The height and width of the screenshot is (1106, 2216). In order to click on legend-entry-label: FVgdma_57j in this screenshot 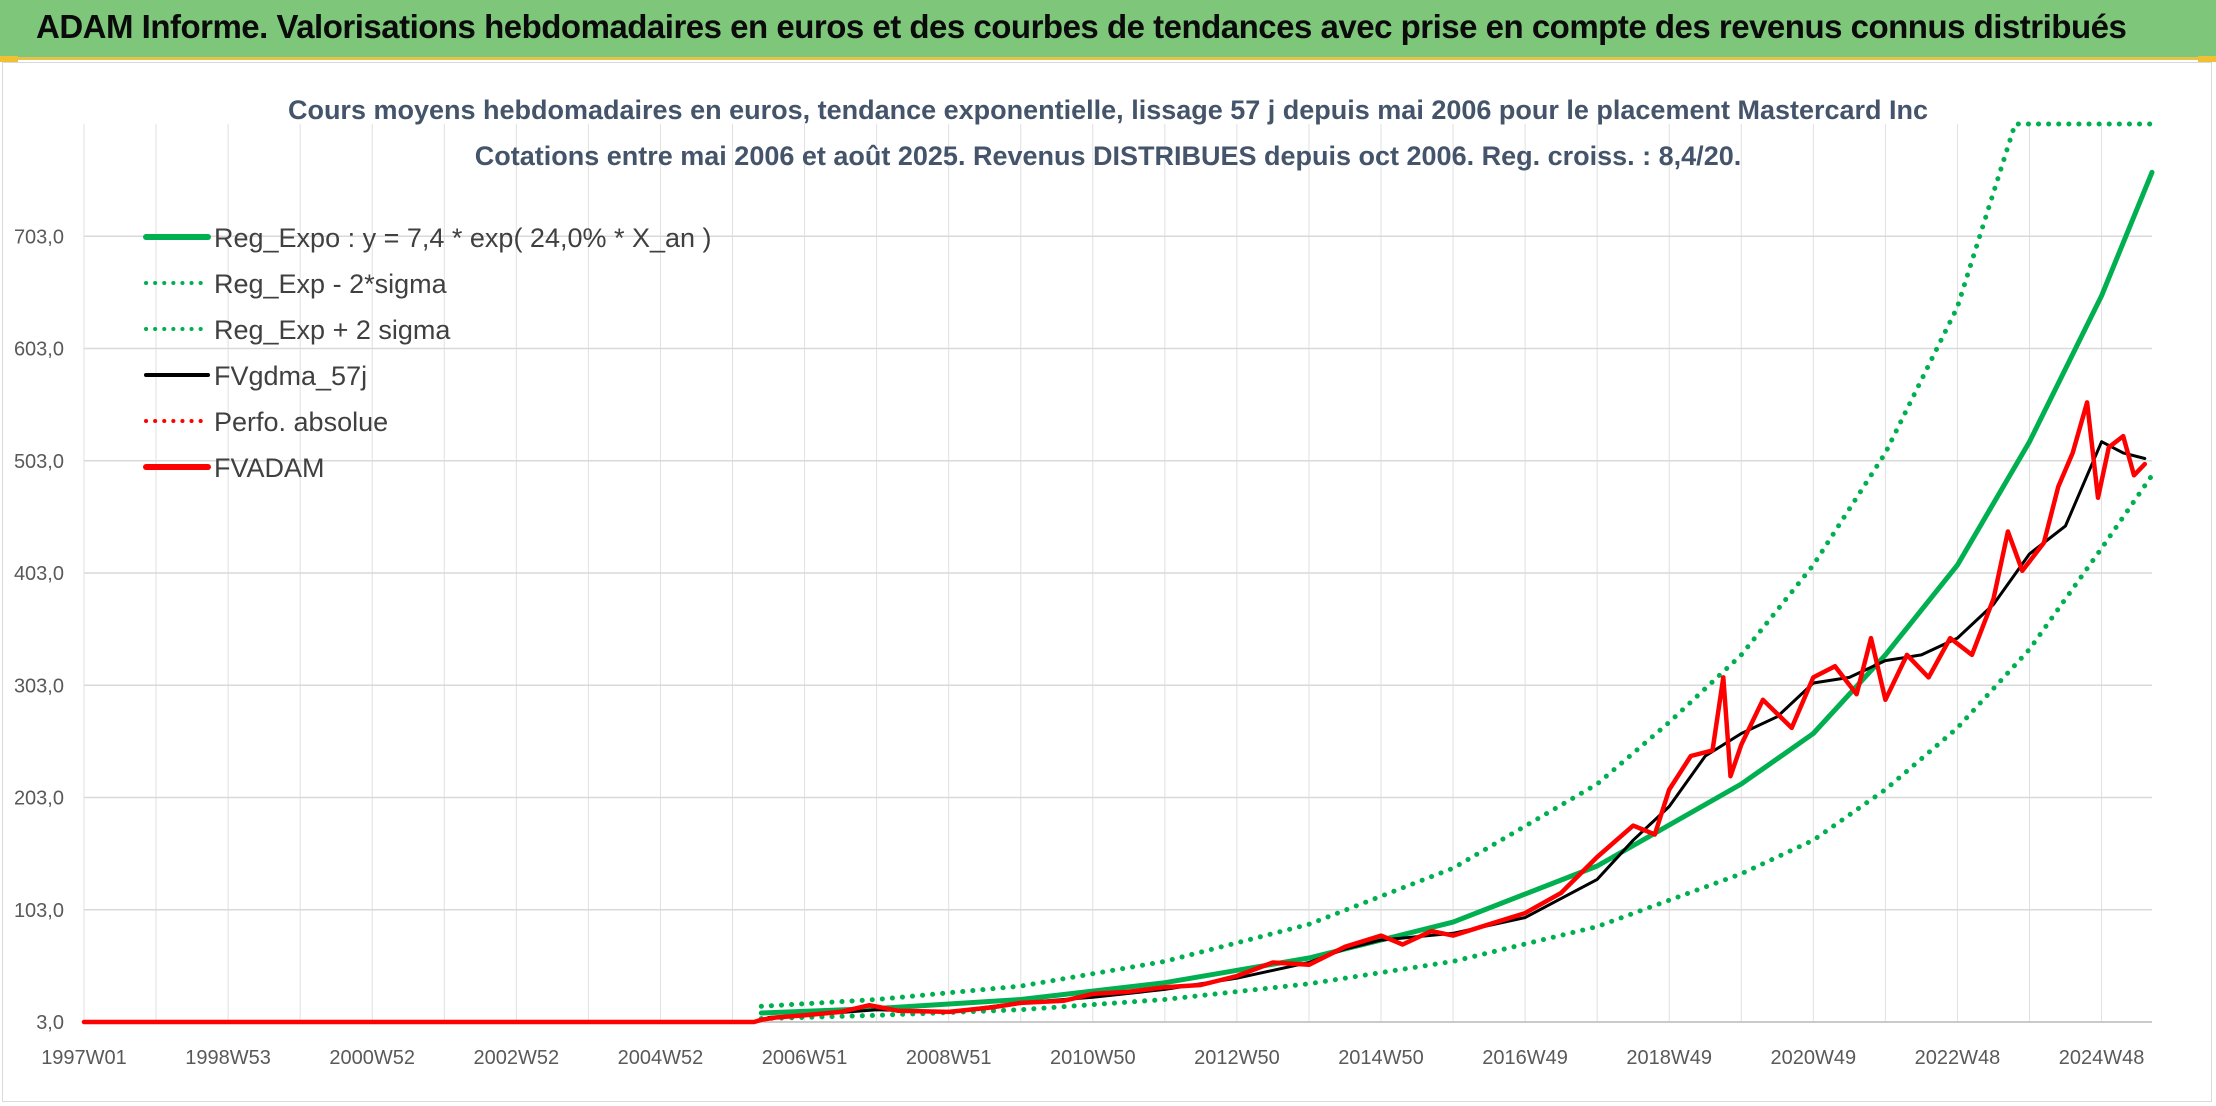, I will do `click(290, 376)`.